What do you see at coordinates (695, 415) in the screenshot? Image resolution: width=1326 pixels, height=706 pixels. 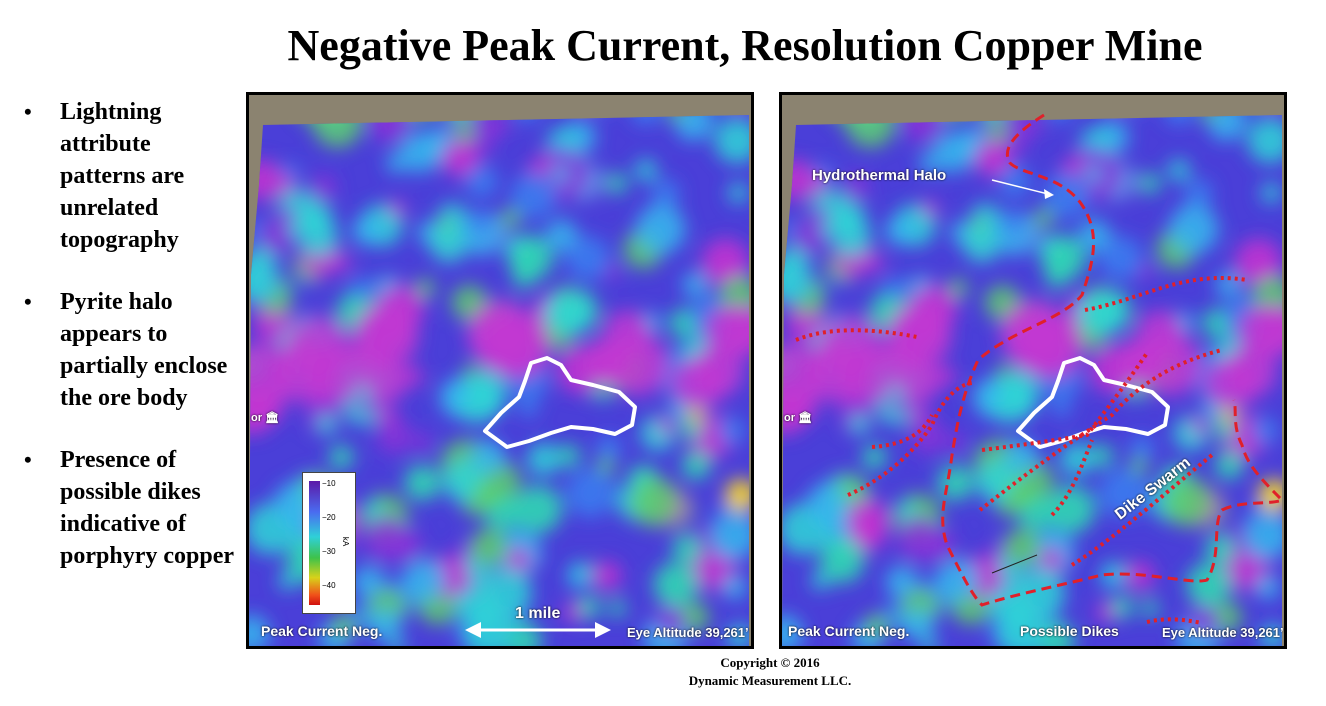 I see `heat-hotspot` at bounding box center [695, 415].